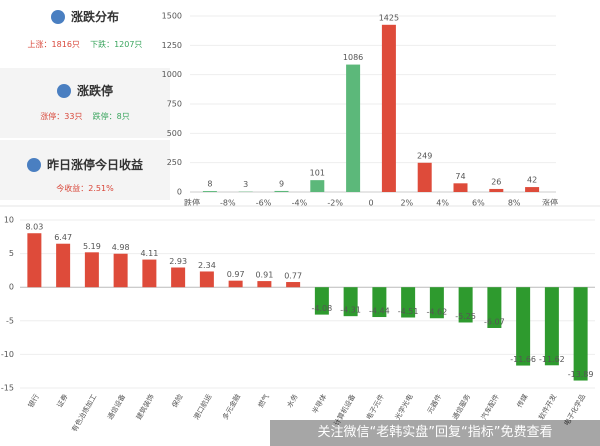 The height and width of the screenshot is (446, 600). I want to click on x-tick-label: 通信服务, so click(461, 407).